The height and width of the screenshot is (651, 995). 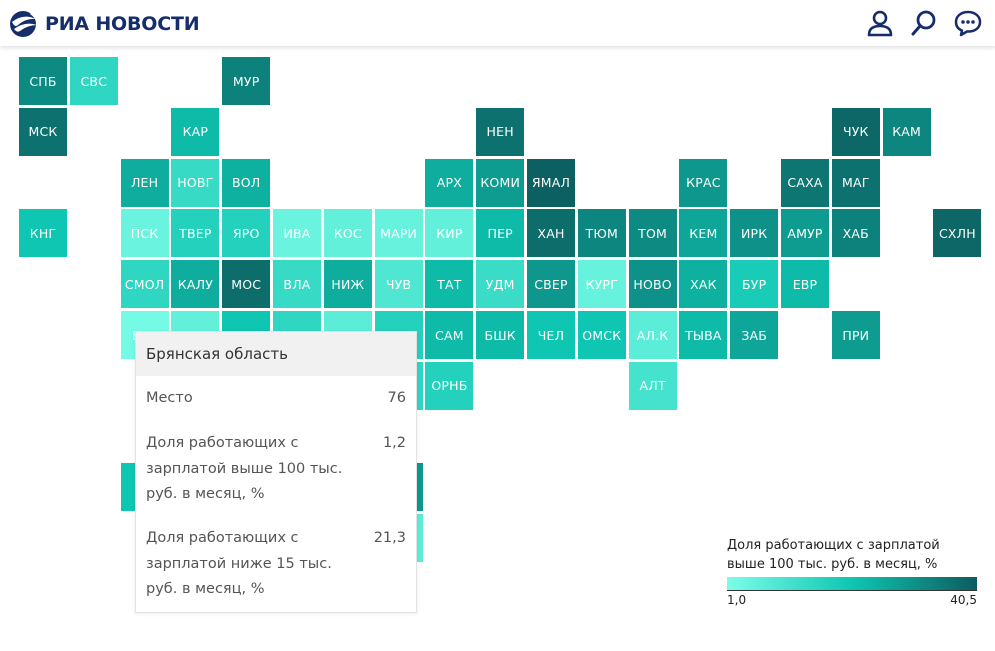 I want to click on region-cell: ОРНБ, so click(x=449, y=385).